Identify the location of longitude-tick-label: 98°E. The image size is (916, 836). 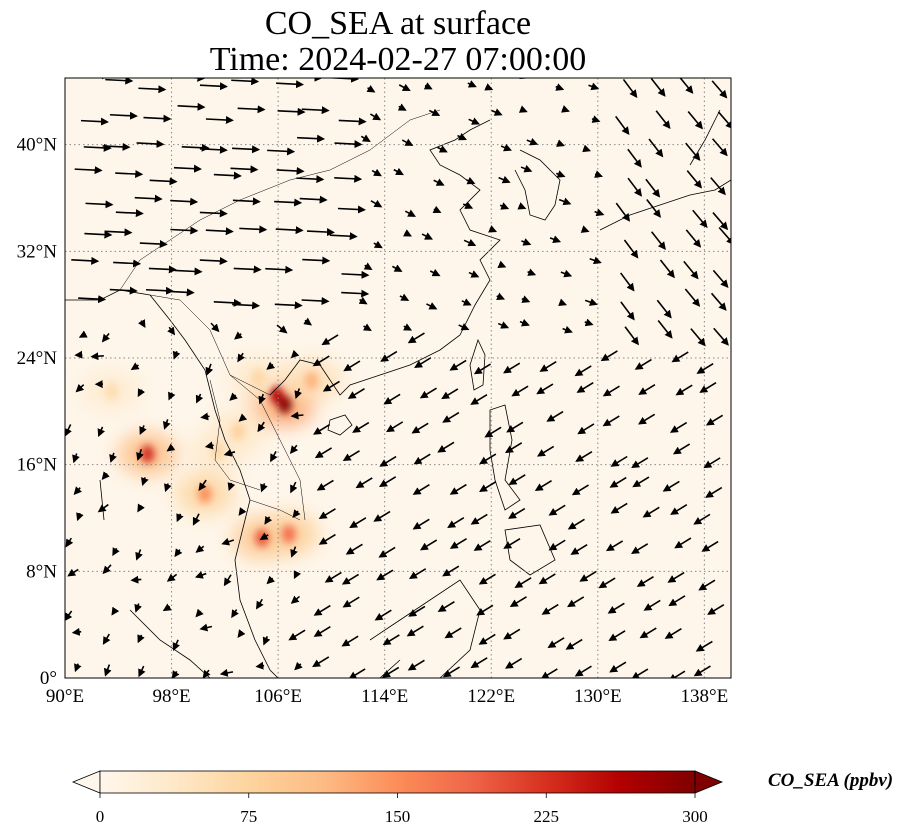
(171, 696).